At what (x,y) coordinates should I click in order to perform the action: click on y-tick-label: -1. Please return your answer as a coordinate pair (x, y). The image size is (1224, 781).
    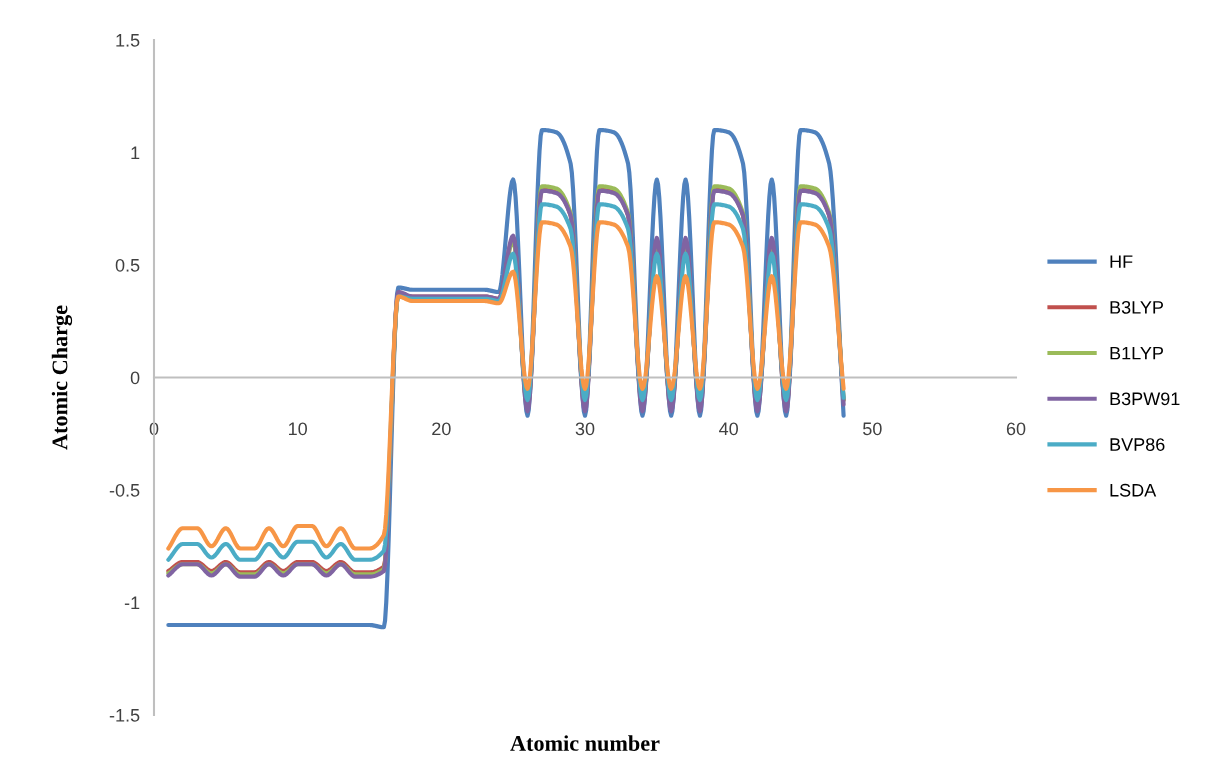
    Looking at the image, I should click on (132, 603).